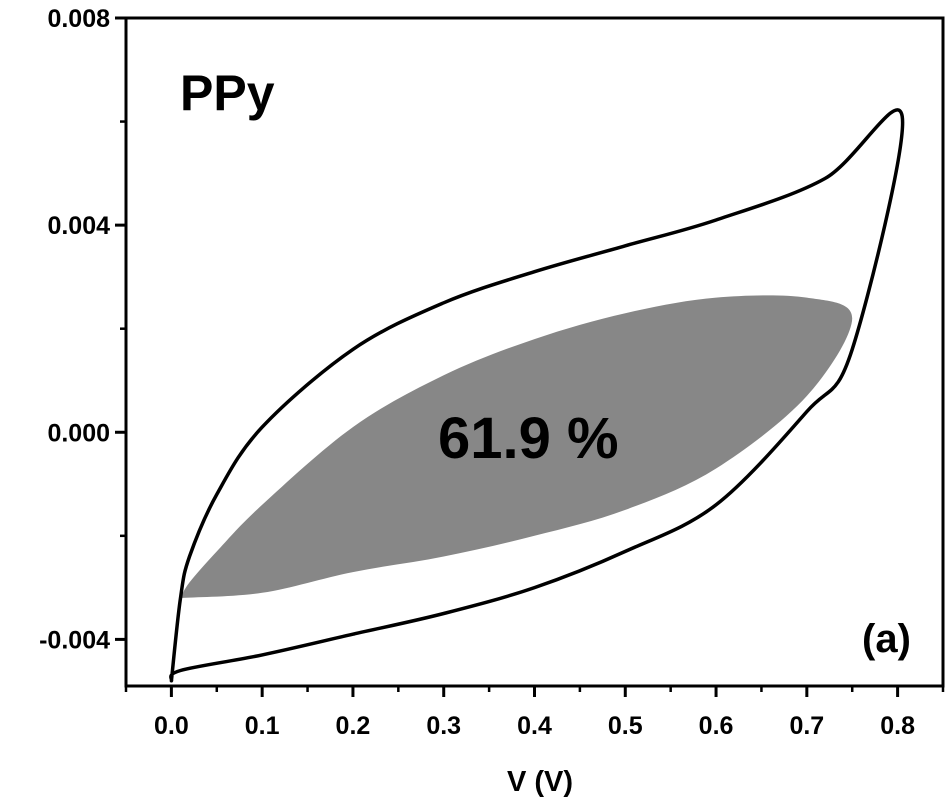 This screenshot has height=808, width=949. Describe the element at coordinates (443, 726) in the screenshot. I see `x-tick-label: 0.3` at that location.